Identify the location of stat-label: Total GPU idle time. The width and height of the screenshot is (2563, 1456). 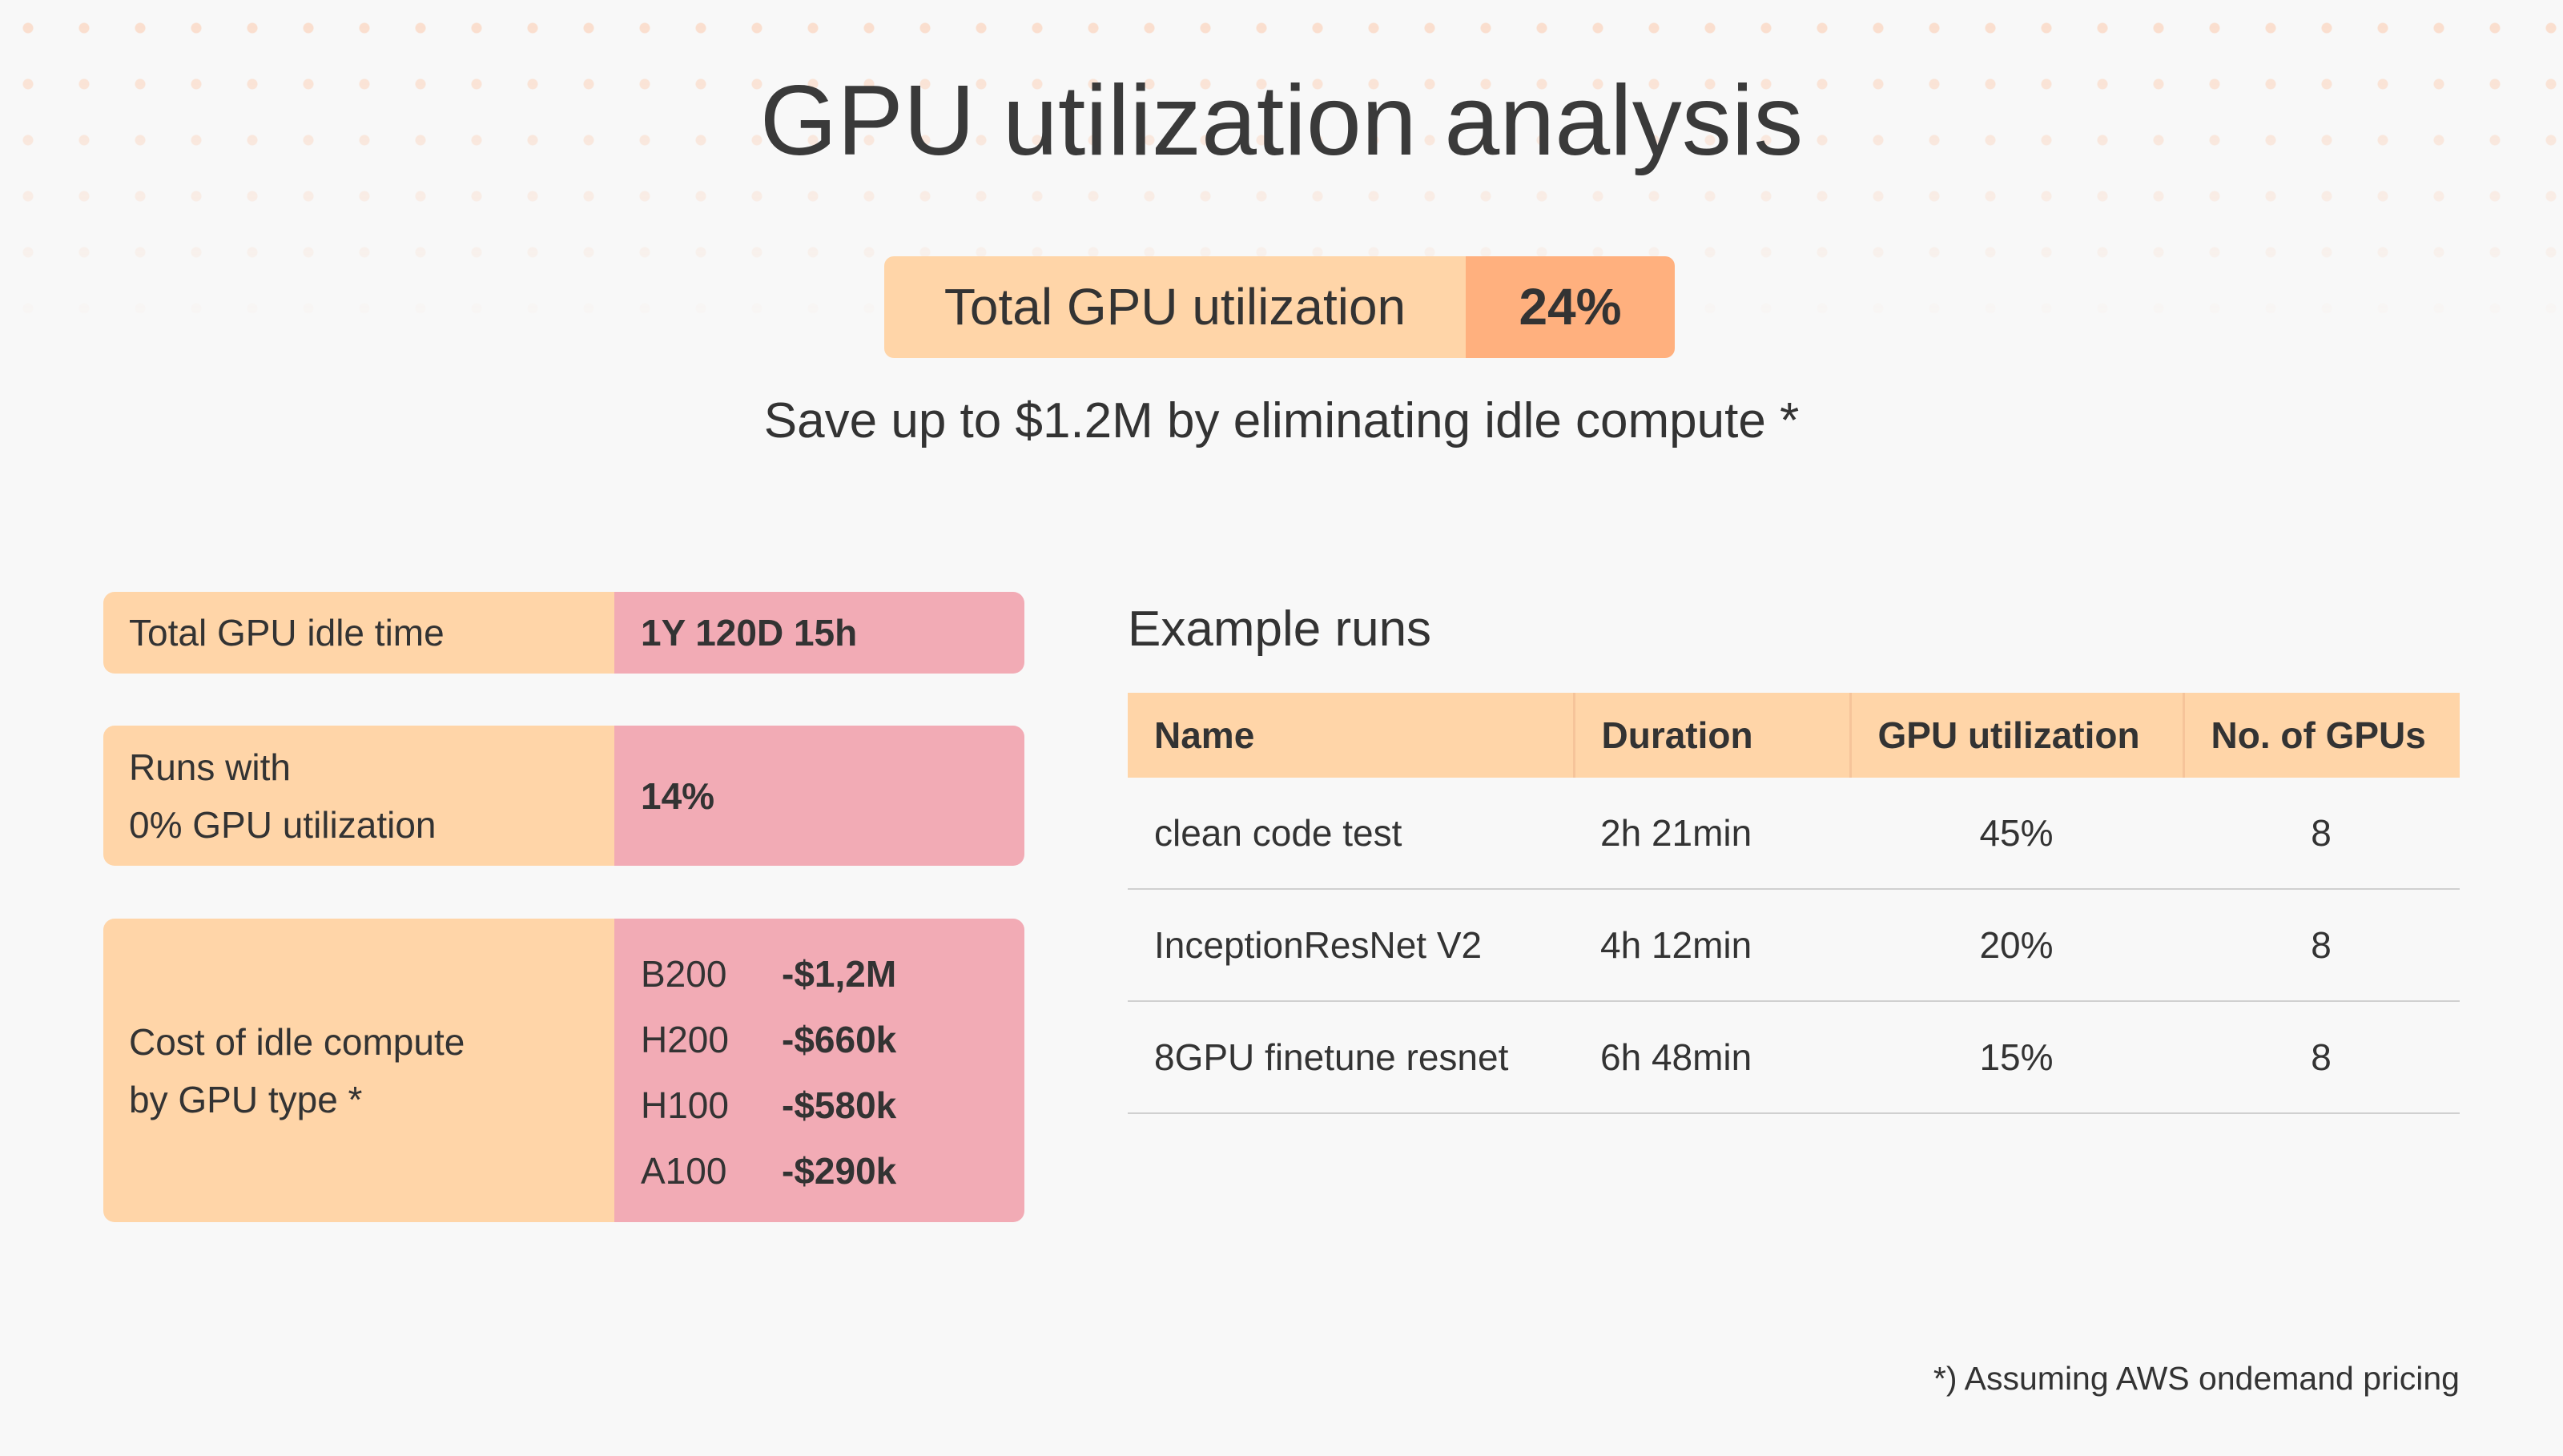
(358, 633).